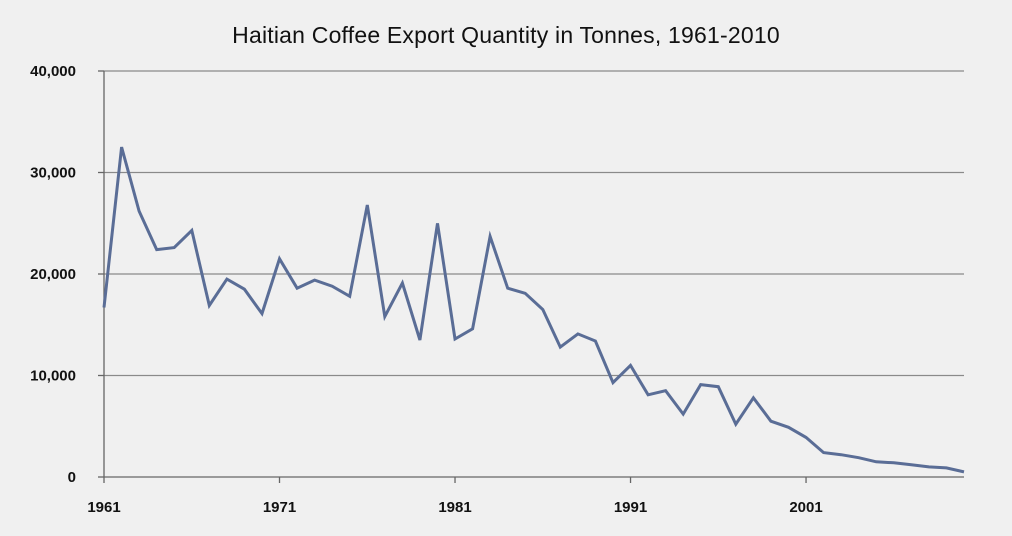 This screenshot has width=1012, height=536. What do you see at coordinates (454, 507) in the screenshot?
I see `x-tick-label: 1981` at bounding box center [454, 507].